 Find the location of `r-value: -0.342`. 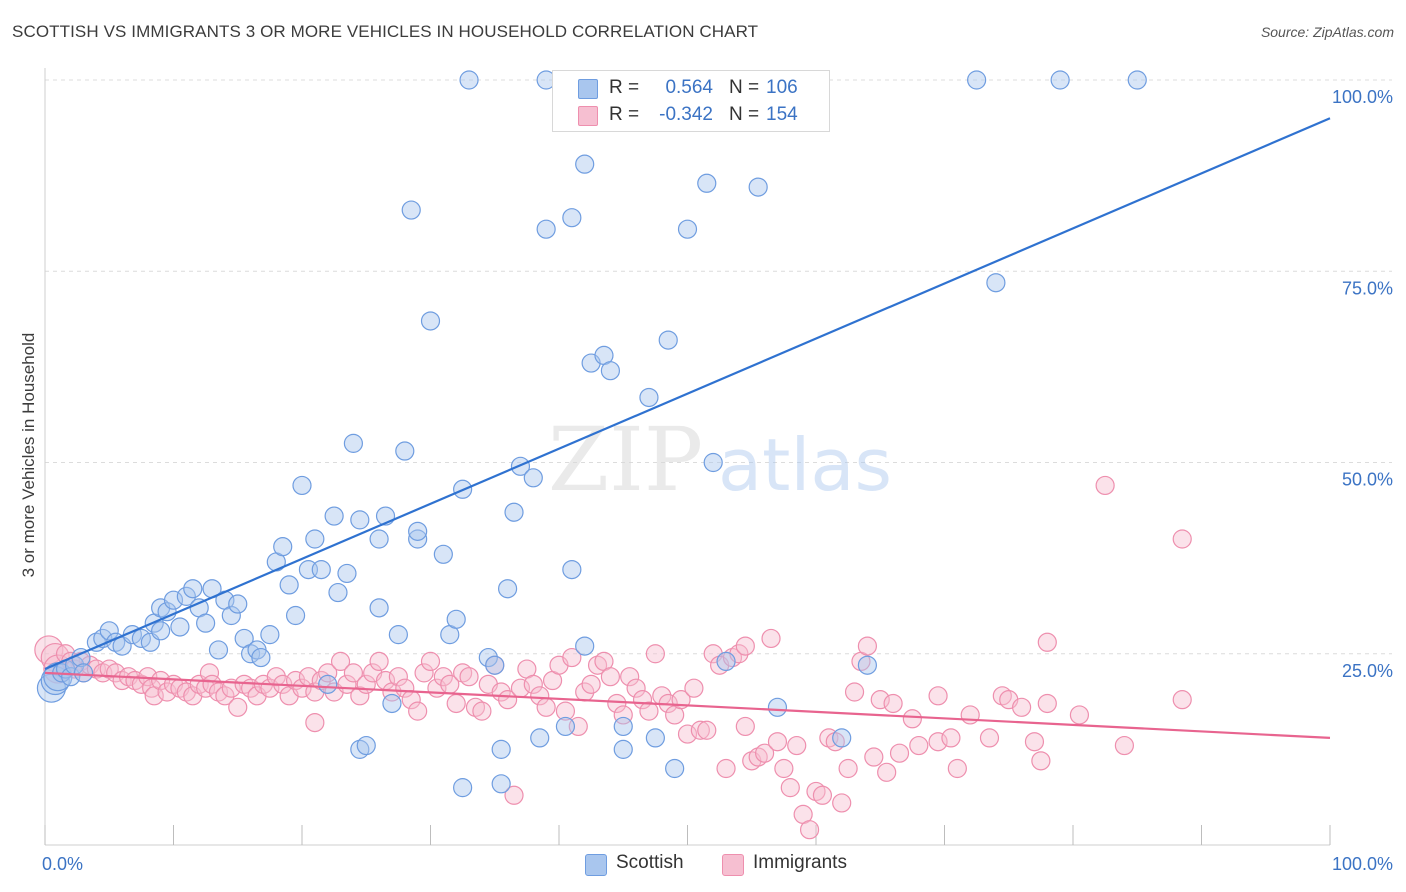

r-value: -0.342 is located at coordinates (686, 114).